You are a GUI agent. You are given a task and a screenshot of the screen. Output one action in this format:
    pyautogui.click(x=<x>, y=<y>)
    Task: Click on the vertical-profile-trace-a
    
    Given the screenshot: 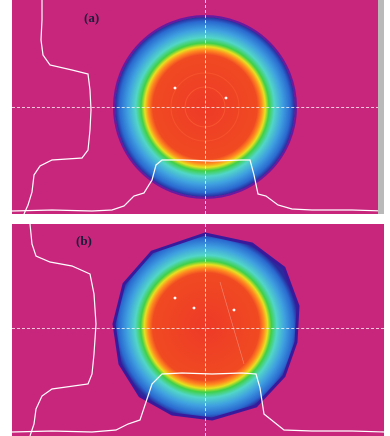 What is the action you would take?
    pyautogui.click(x=57, y=107)
    